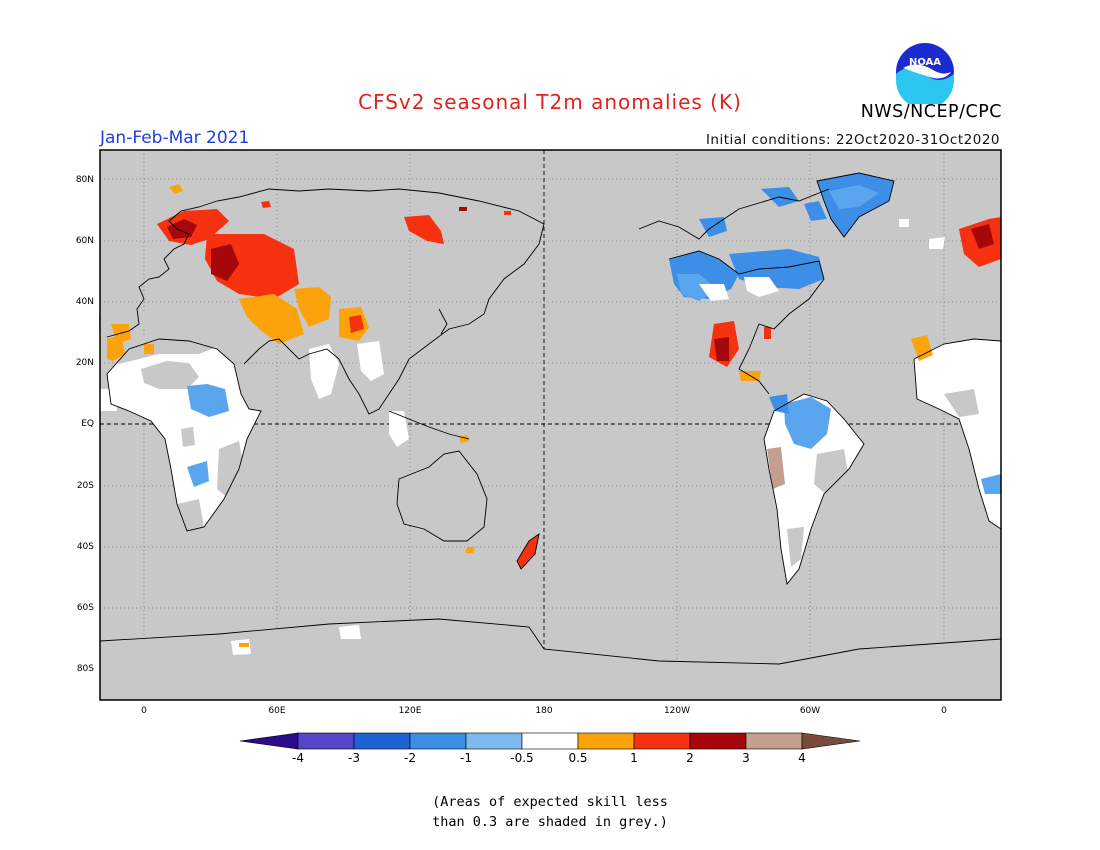 The height and width of the screenshot is (850, 1100). Describe the element at coordinates (578, 758) in the screenshot. I see `colorbar-label-5: 0.5` at that location.